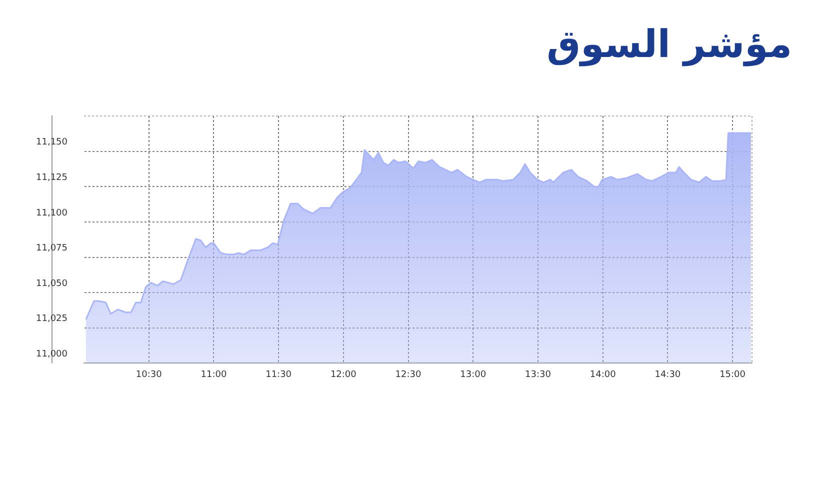  I want to click on x-tick-label: 11:30, so click(279, 375).